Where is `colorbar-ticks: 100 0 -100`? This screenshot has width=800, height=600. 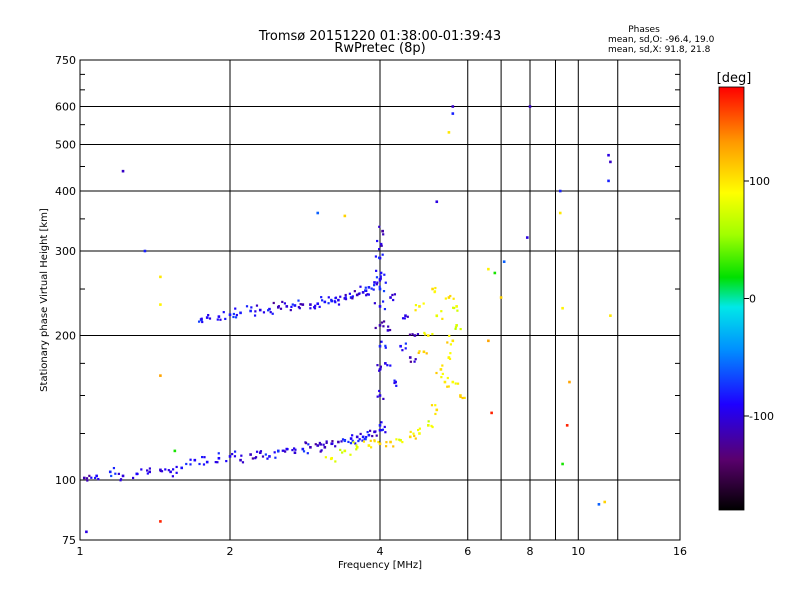
colorbar-ticks: 100 0 -100 is located at coordinates (759, 299).